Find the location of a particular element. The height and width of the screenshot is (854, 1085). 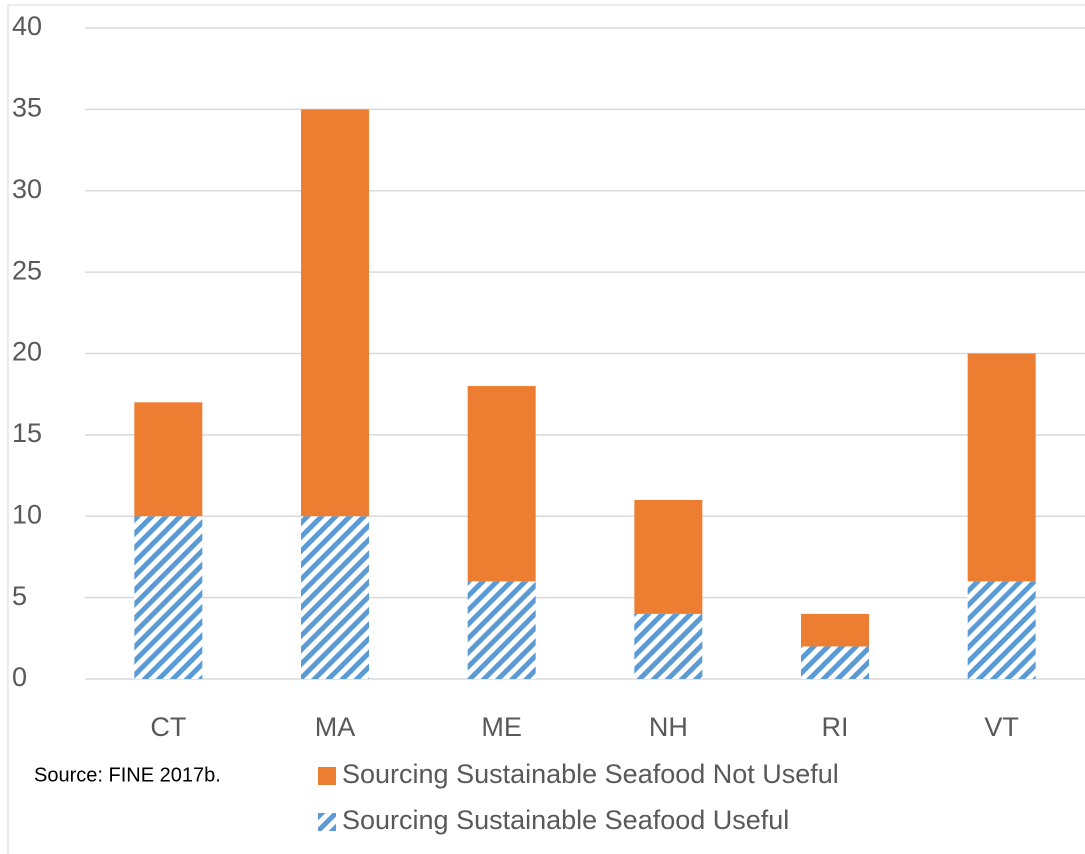

x-tick-label: RI is located at coordinates (835, 727).